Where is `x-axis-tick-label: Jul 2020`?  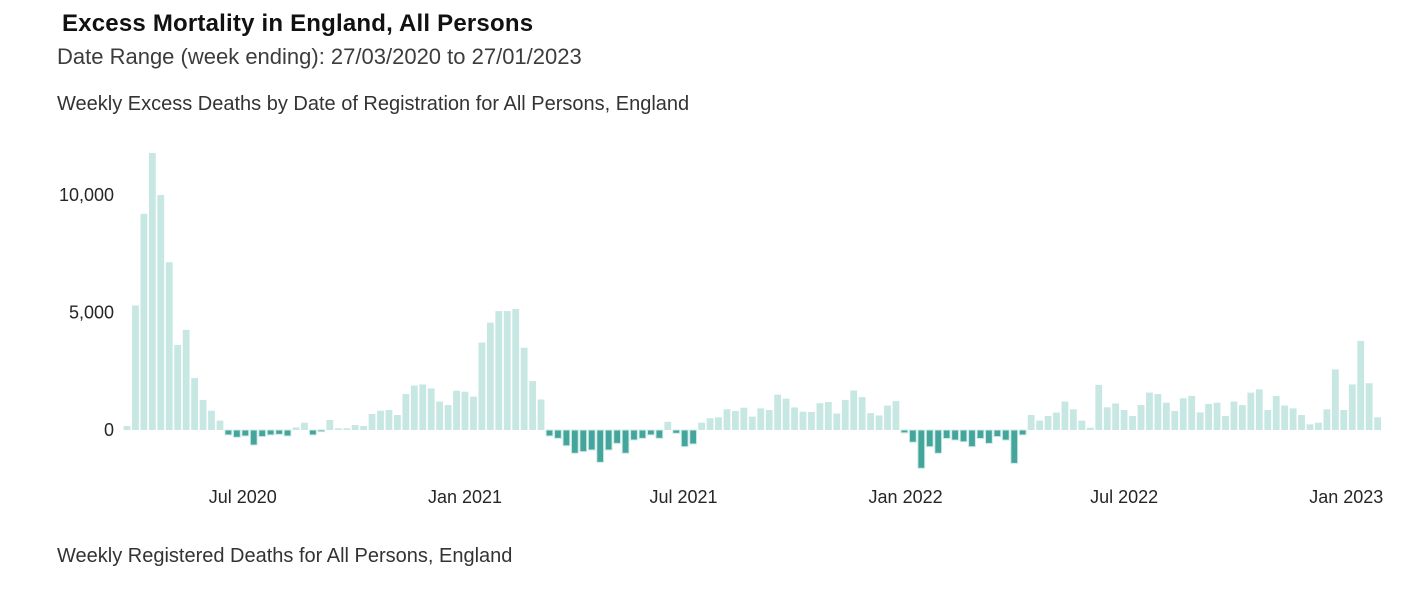
x-axis-tick-label: Jul 2020 is located at coordinates (243, 497).